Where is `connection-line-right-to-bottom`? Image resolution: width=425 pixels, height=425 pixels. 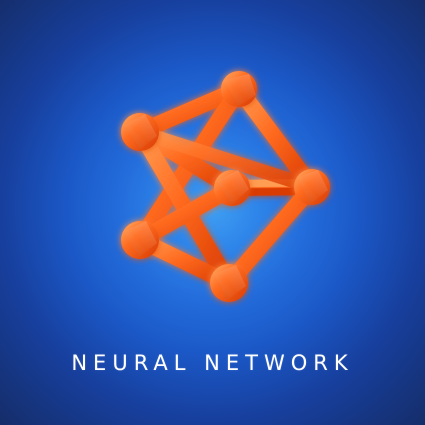
connection-line-right-to-bottom is located at coordinates (270, 235).